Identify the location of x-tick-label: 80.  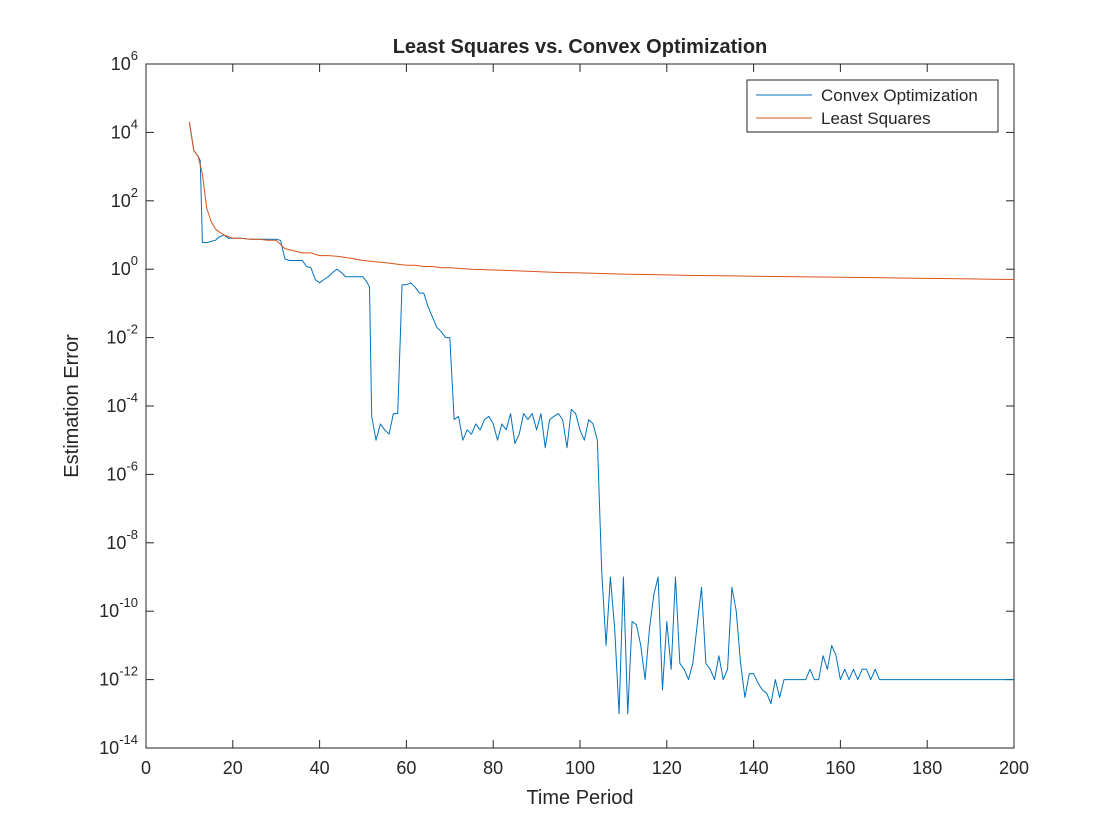
(493, 768).